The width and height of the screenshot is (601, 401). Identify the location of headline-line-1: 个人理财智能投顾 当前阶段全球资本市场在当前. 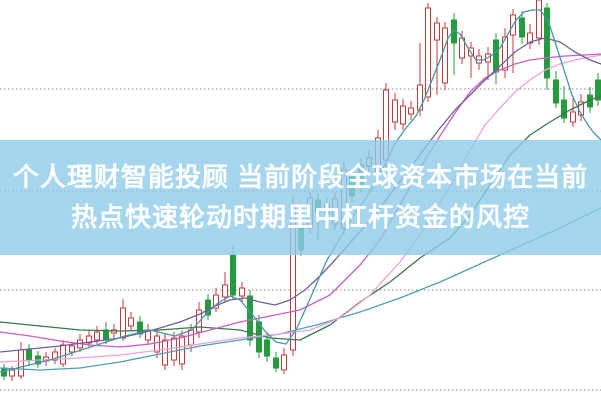
(300, 176).